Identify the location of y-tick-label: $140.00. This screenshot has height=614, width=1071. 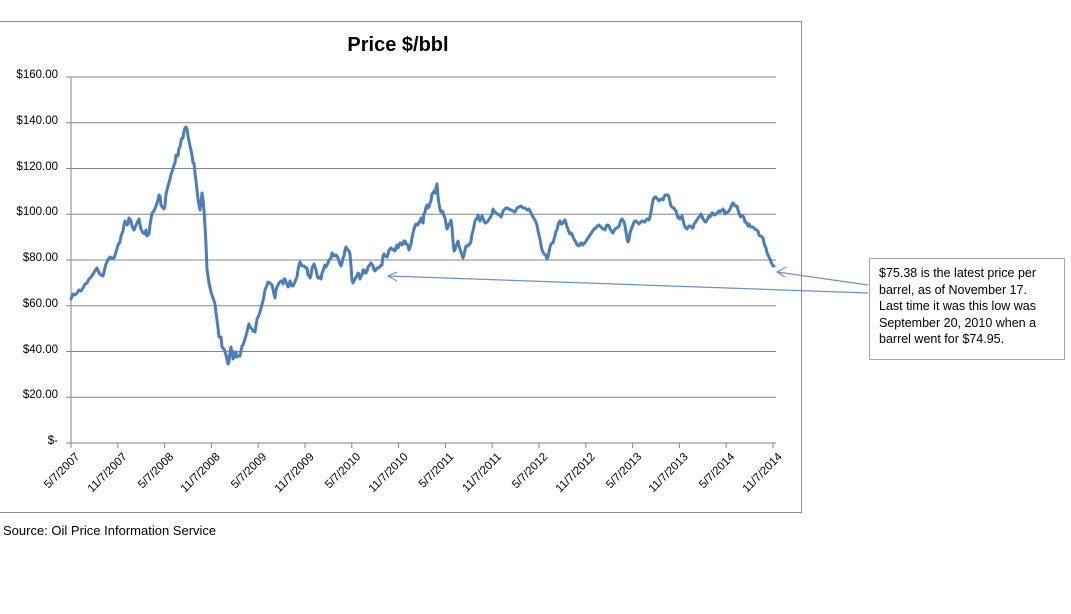
(37, 120).